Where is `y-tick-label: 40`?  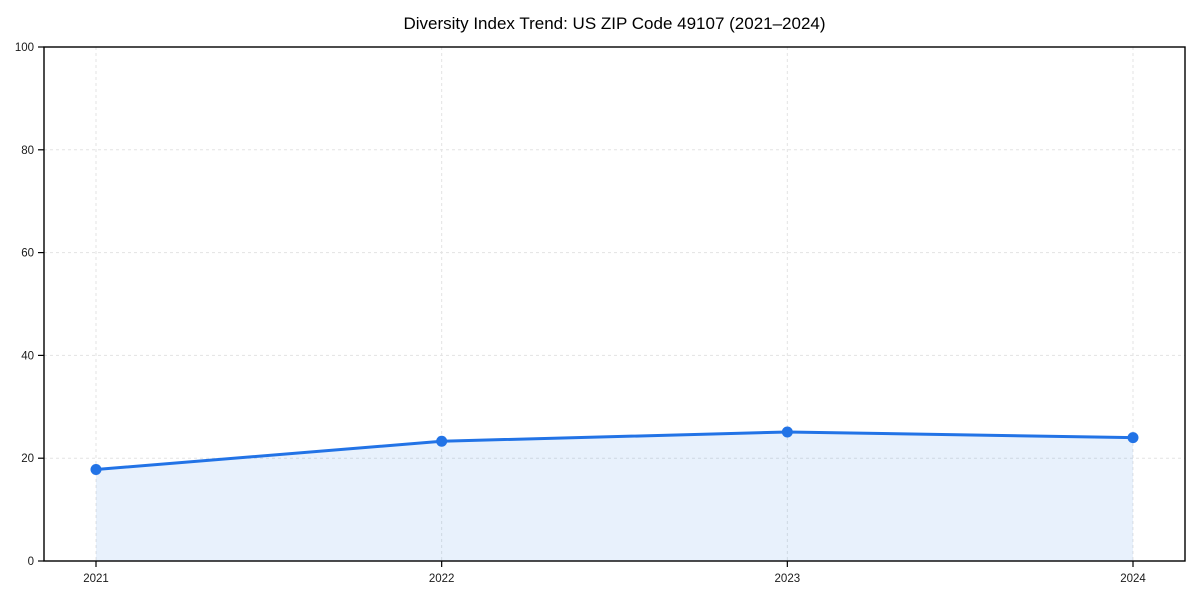
y-tick-label: 40 is located at coordinates (27, 356).